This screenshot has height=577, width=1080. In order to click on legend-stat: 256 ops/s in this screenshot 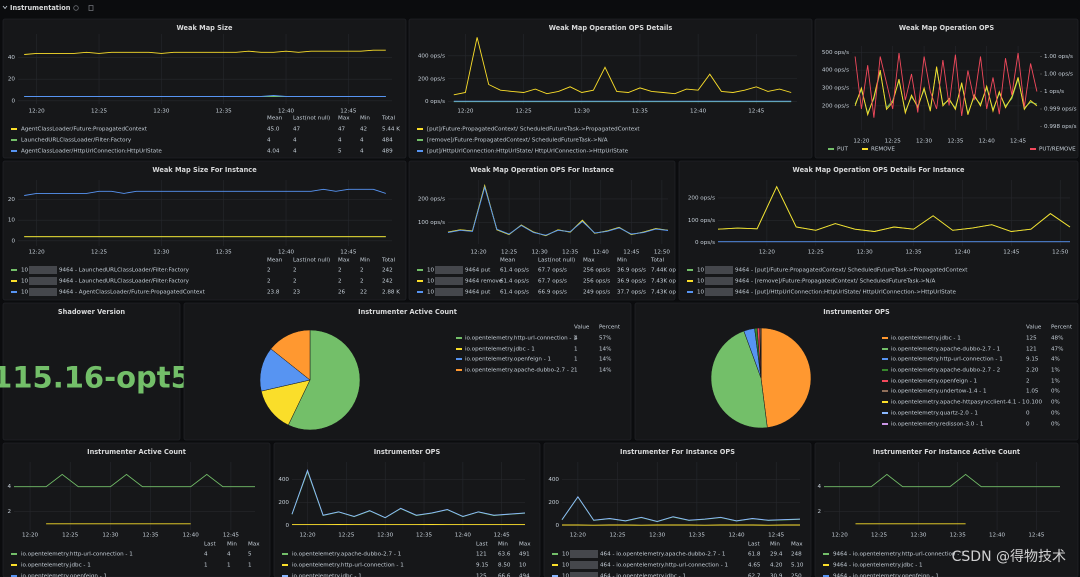, I will do `click(596, 271)`.